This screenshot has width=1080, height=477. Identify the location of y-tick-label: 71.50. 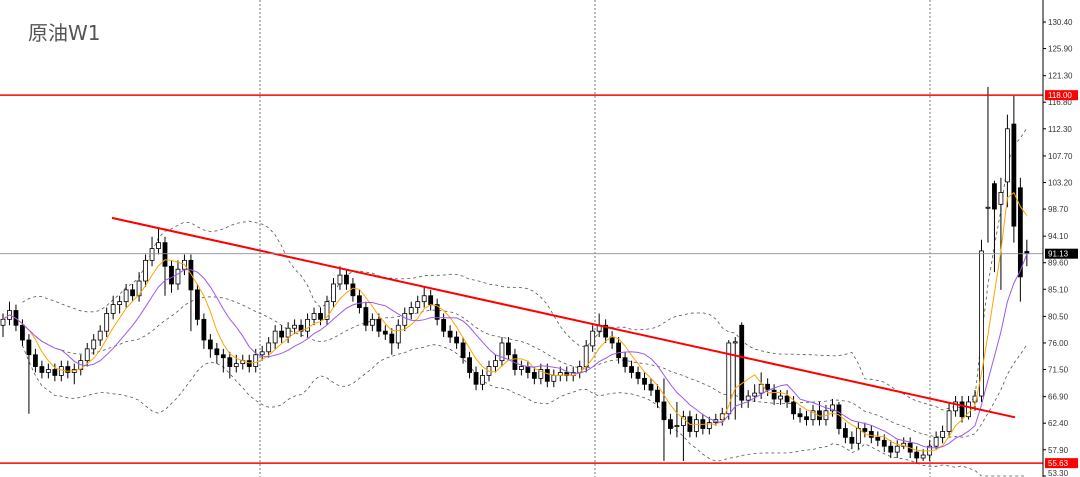
(1058, 370).